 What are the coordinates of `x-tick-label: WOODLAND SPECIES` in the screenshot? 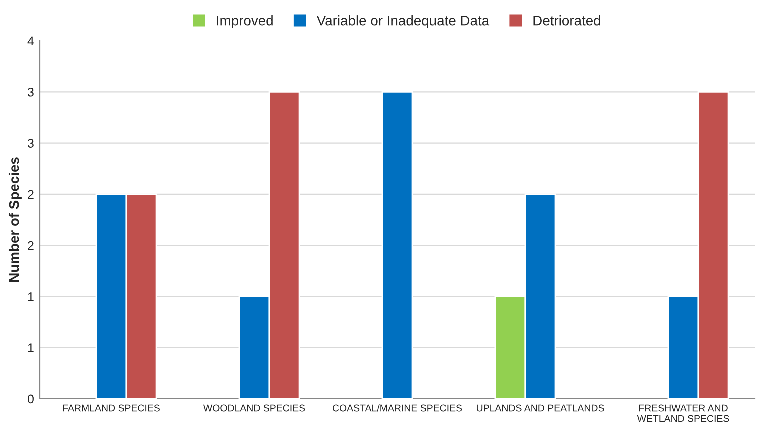 It's located at (254, 408).